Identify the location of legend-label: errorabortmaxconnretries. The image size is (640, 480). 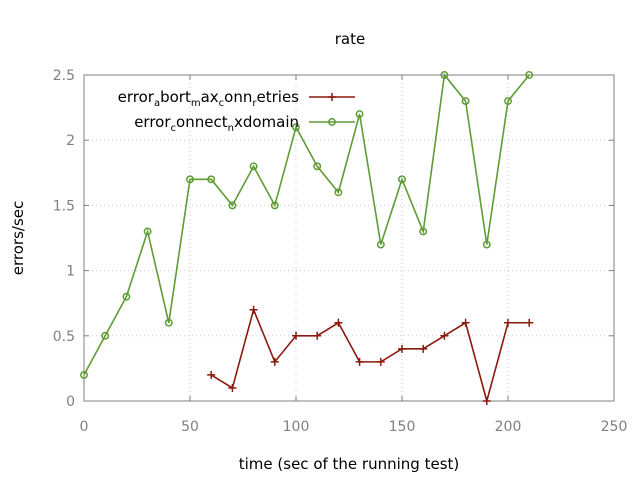
(209, 98).